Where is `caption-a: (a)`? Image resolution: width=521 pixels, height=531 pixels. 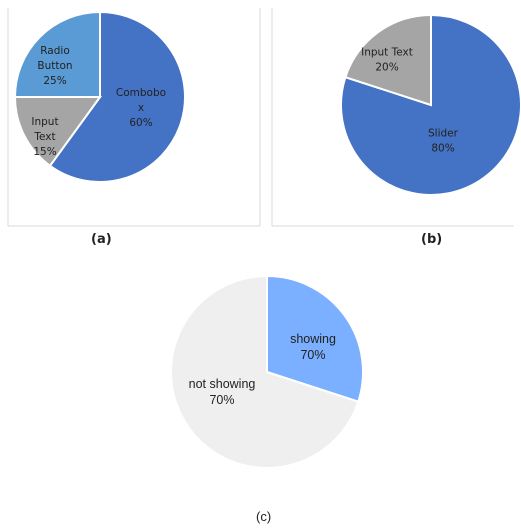 caption-a: (a) is located at coordinates (101, 239).